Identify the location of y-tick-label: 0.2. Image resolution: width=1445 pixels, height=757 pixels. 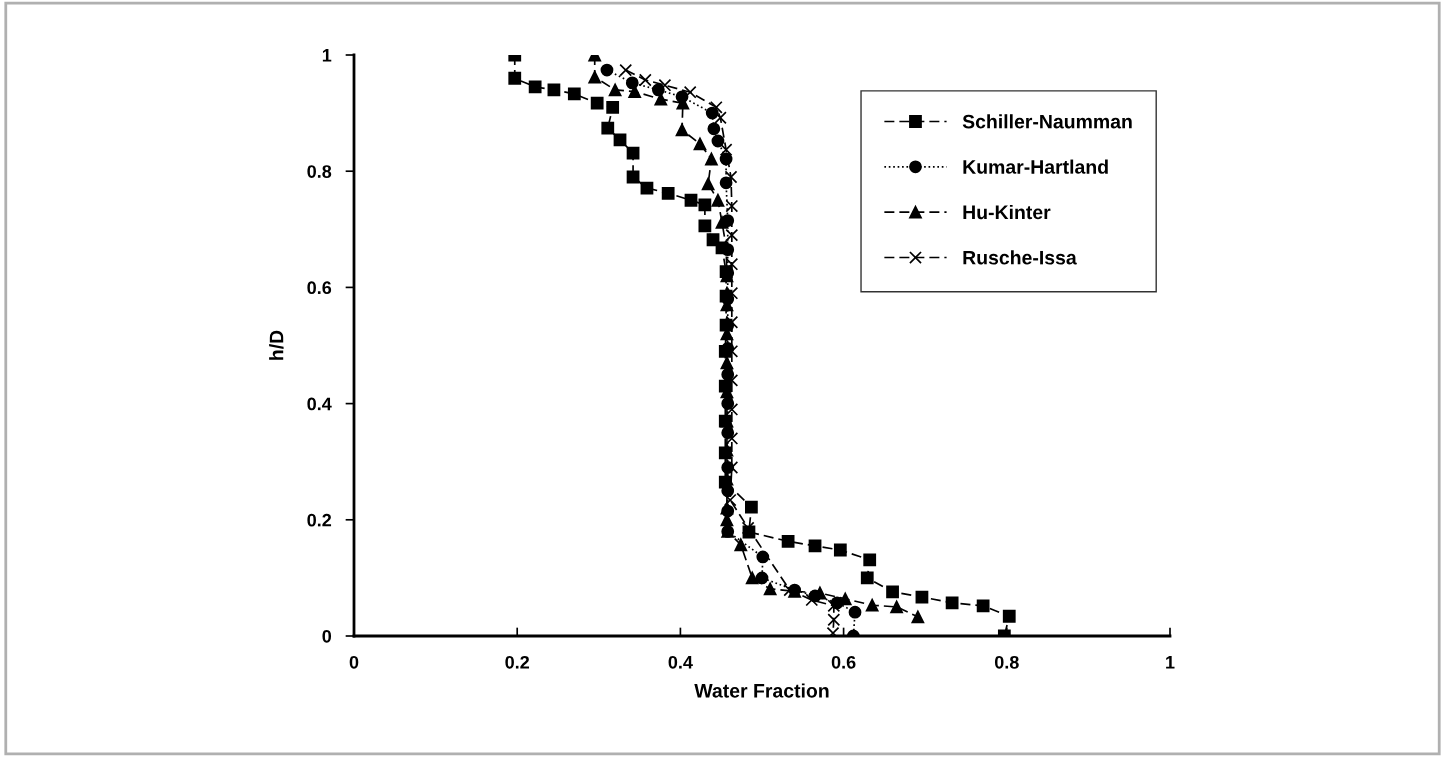
(319, 520).